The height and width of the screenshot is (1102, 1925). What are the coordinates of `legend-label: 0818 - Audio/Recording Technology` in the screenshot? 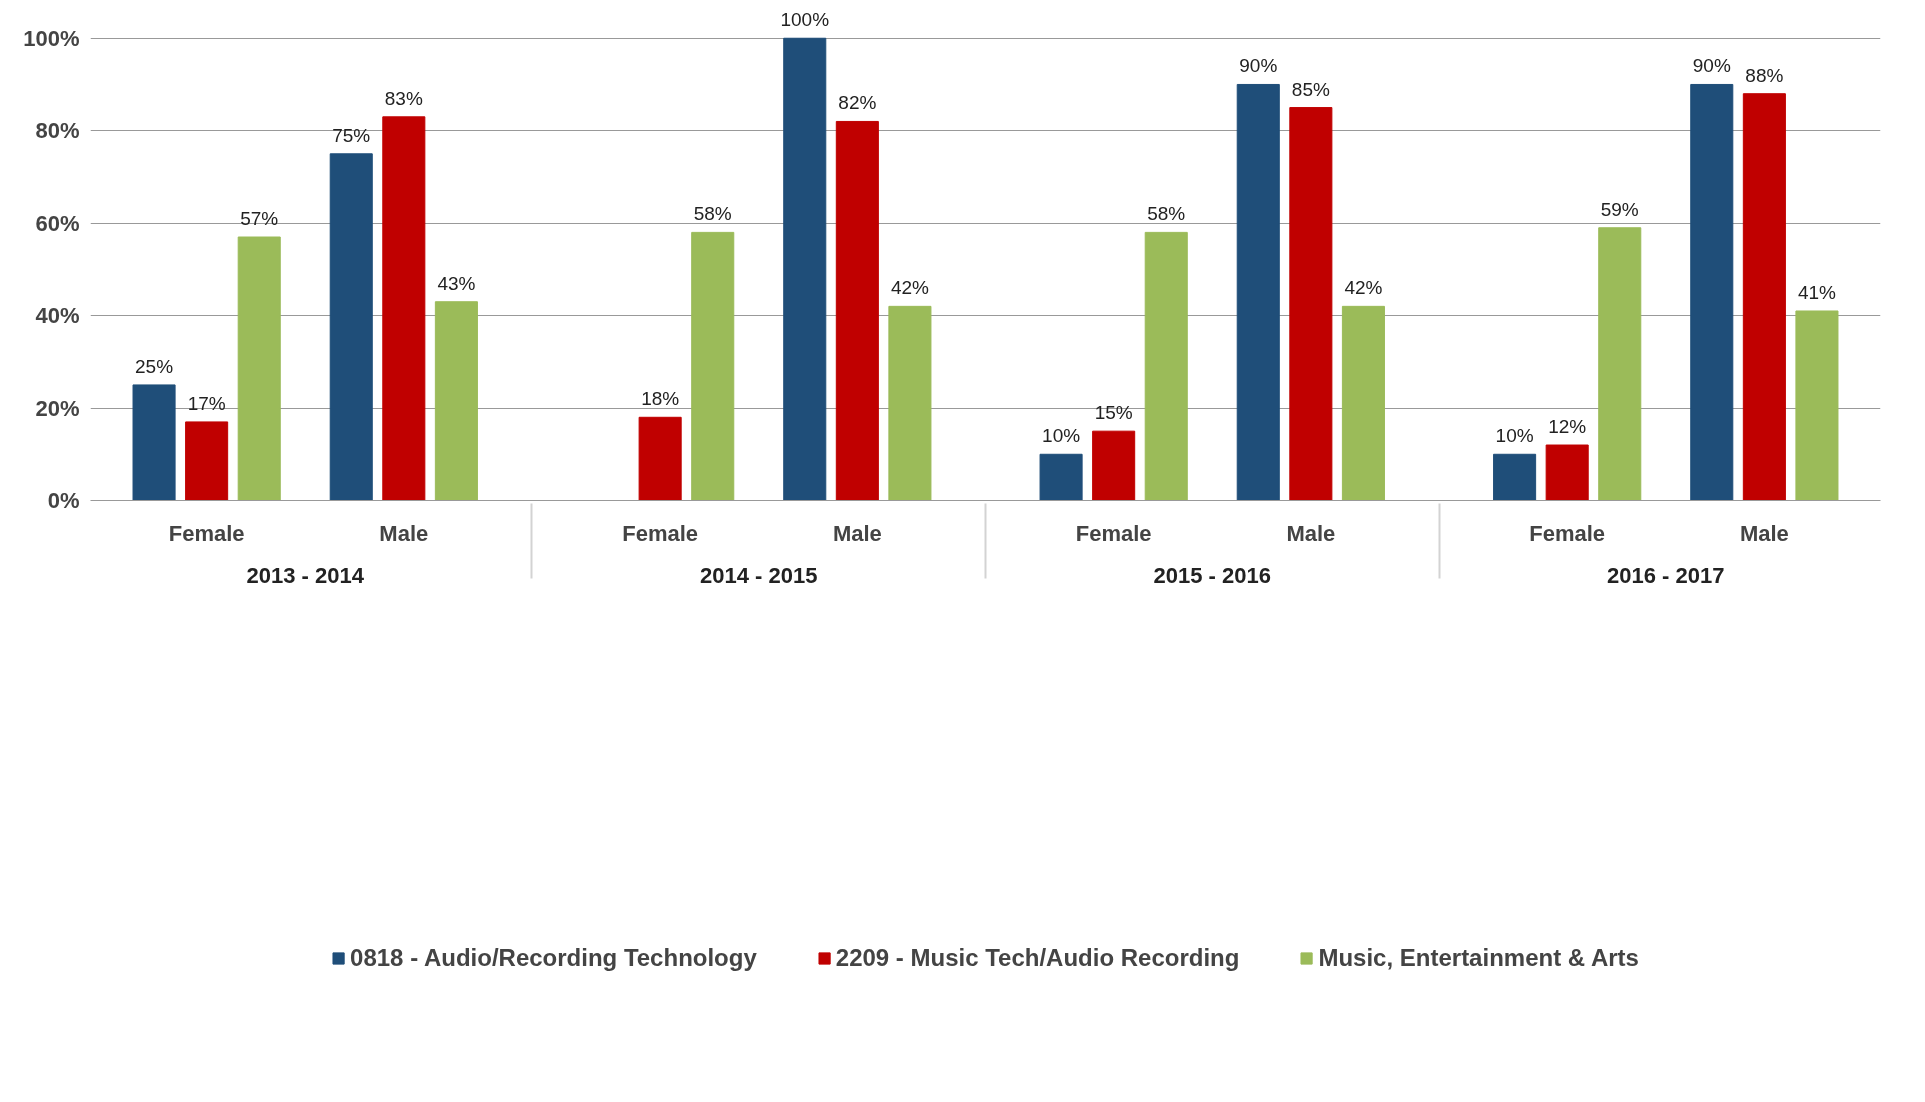 It's located at (553, 958).